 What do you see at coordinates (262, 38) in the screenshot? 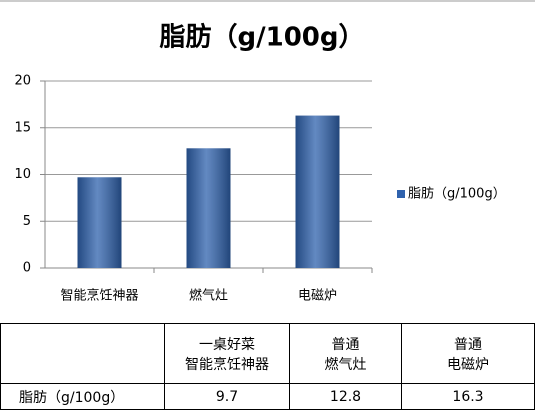
I see `chart-title: 脂肪（g/100g）` at bounding box center [262, 38].